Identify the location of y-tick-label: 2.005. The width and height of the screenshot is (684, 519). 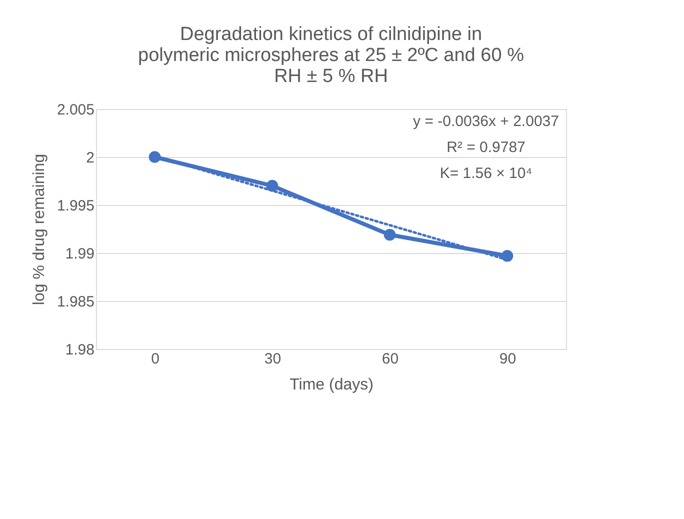
(75, 110).